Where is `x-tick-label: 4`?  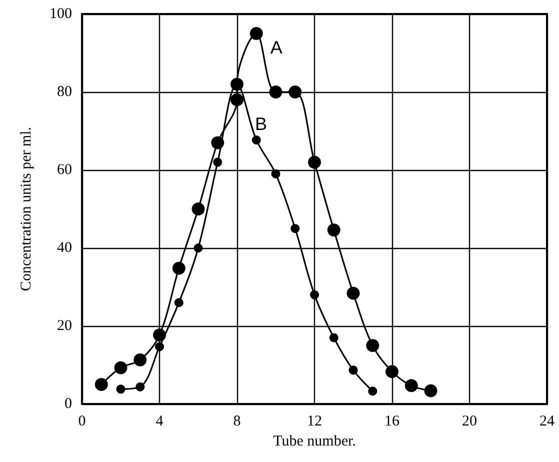 x-tick-label: 4 is located at coordinates (160, 422).